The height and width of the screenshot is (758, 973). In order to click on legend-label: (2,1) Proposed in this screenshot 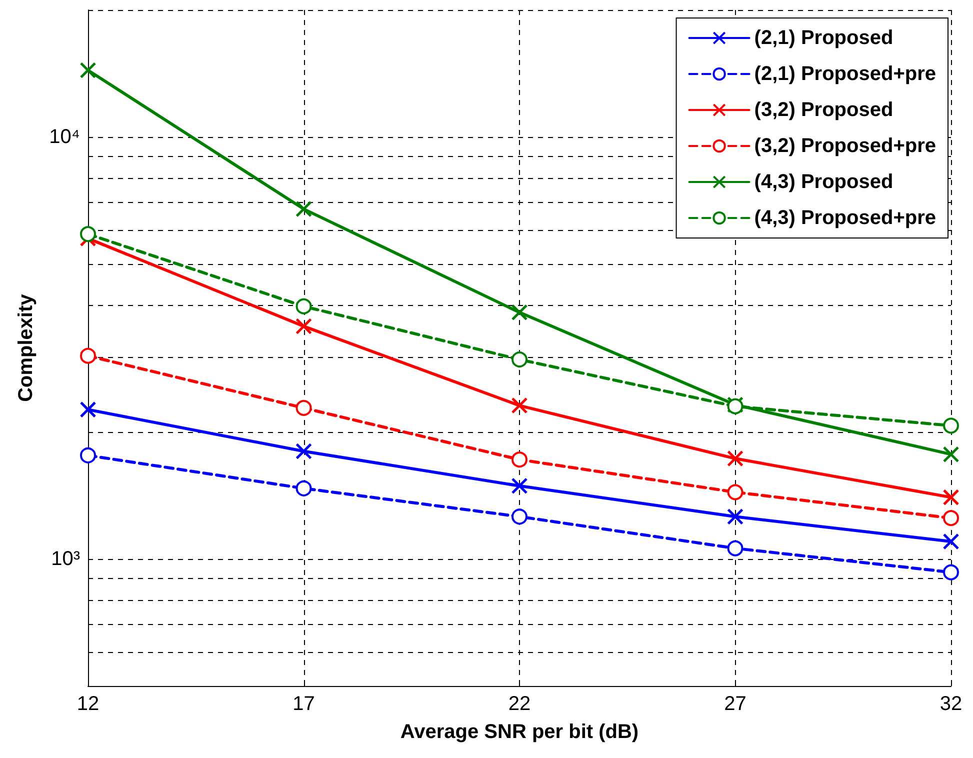, I will do `click(824, 38)`.